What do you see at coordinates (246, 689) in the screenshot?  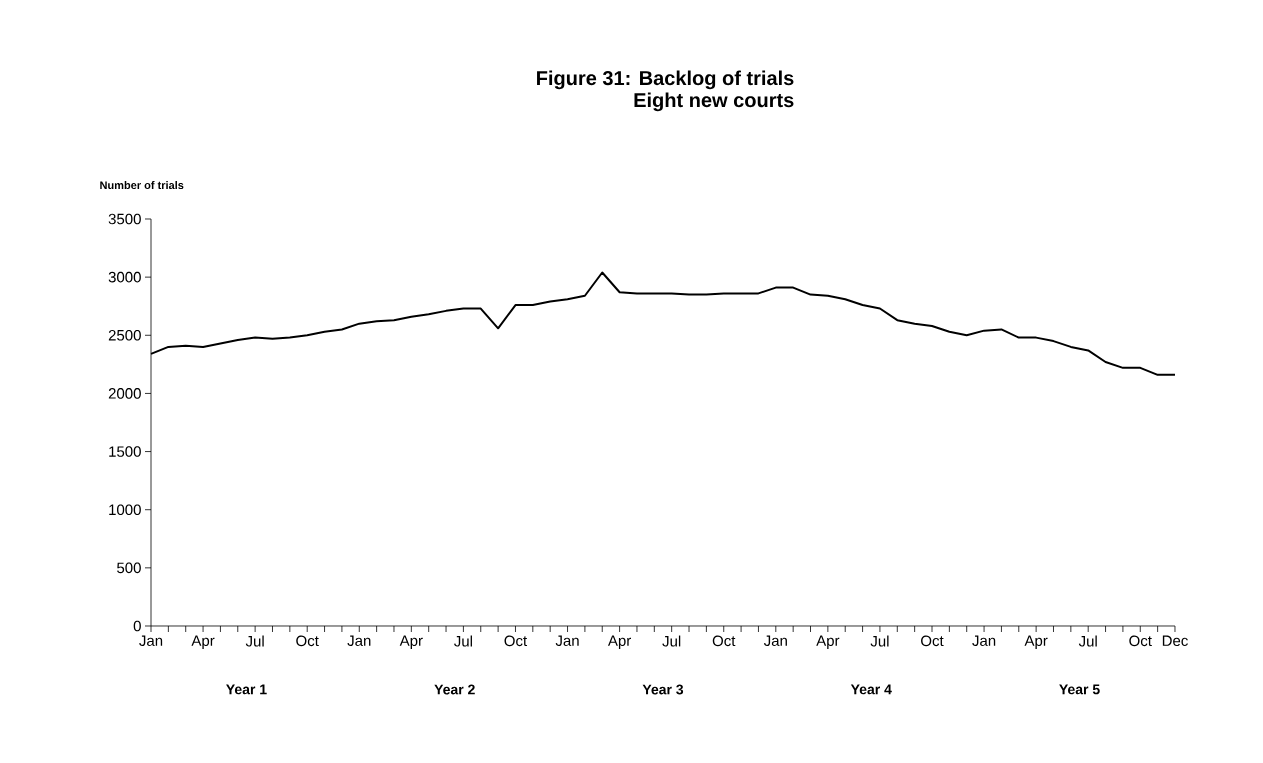 I see `text: Year 1` at bounding box center [246, 689].